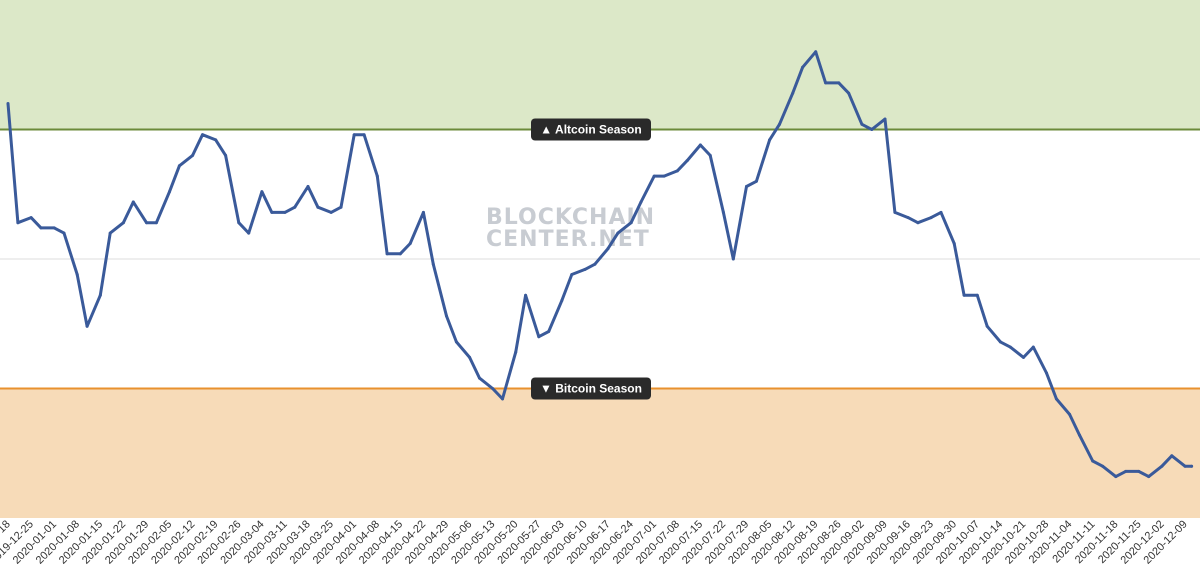 The height and width of the screenshot is (585, 1200). I want to click on band-labels: ▲ Altcoin Season ▼ Bitcoin Season, so click(591, 259).